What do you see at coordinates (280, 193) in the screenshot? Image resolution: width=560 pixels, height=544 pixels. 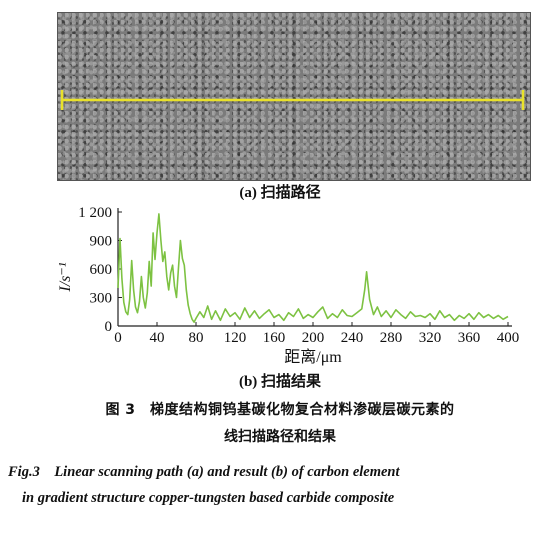 I see `caption-a: (a) 扫描路径` at bounding box center [280, 193].